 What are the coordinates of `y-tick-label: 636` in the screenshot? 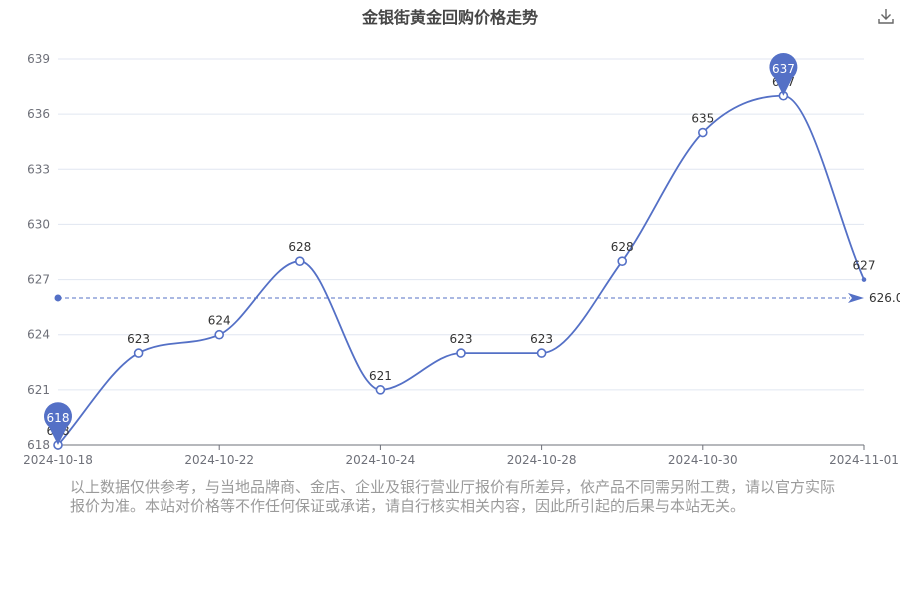 It's located at (38, 114).